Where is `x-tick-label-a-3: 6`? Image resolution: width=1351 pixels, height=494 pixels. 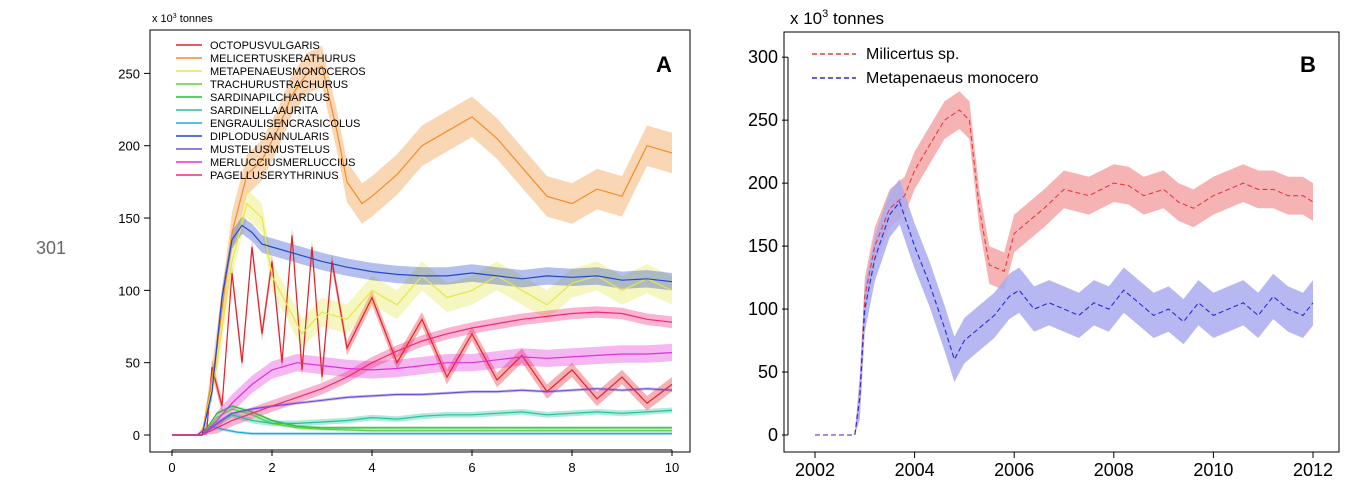 x-tick-label-a-3: 6 is located at coordinates (471, 467).